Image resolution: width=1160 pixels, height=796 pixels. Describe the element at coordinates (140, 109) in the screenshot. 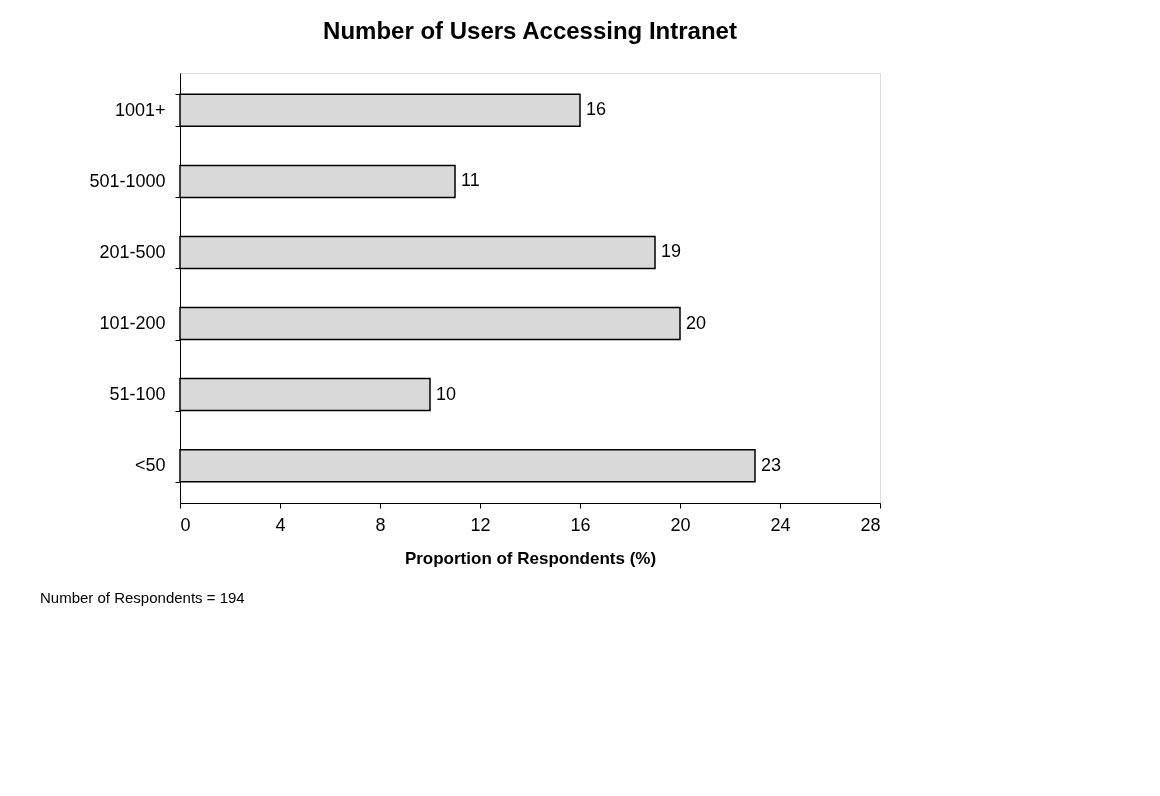

I see `y-tick-label: 1001+` at that location.